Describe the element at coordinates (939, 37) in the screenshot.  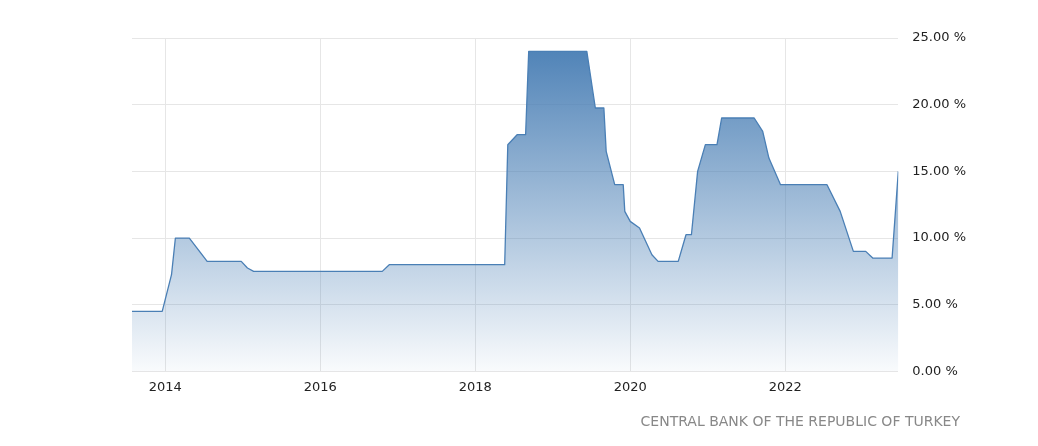
I see `y-tick-label: 25.00 %` at that location.